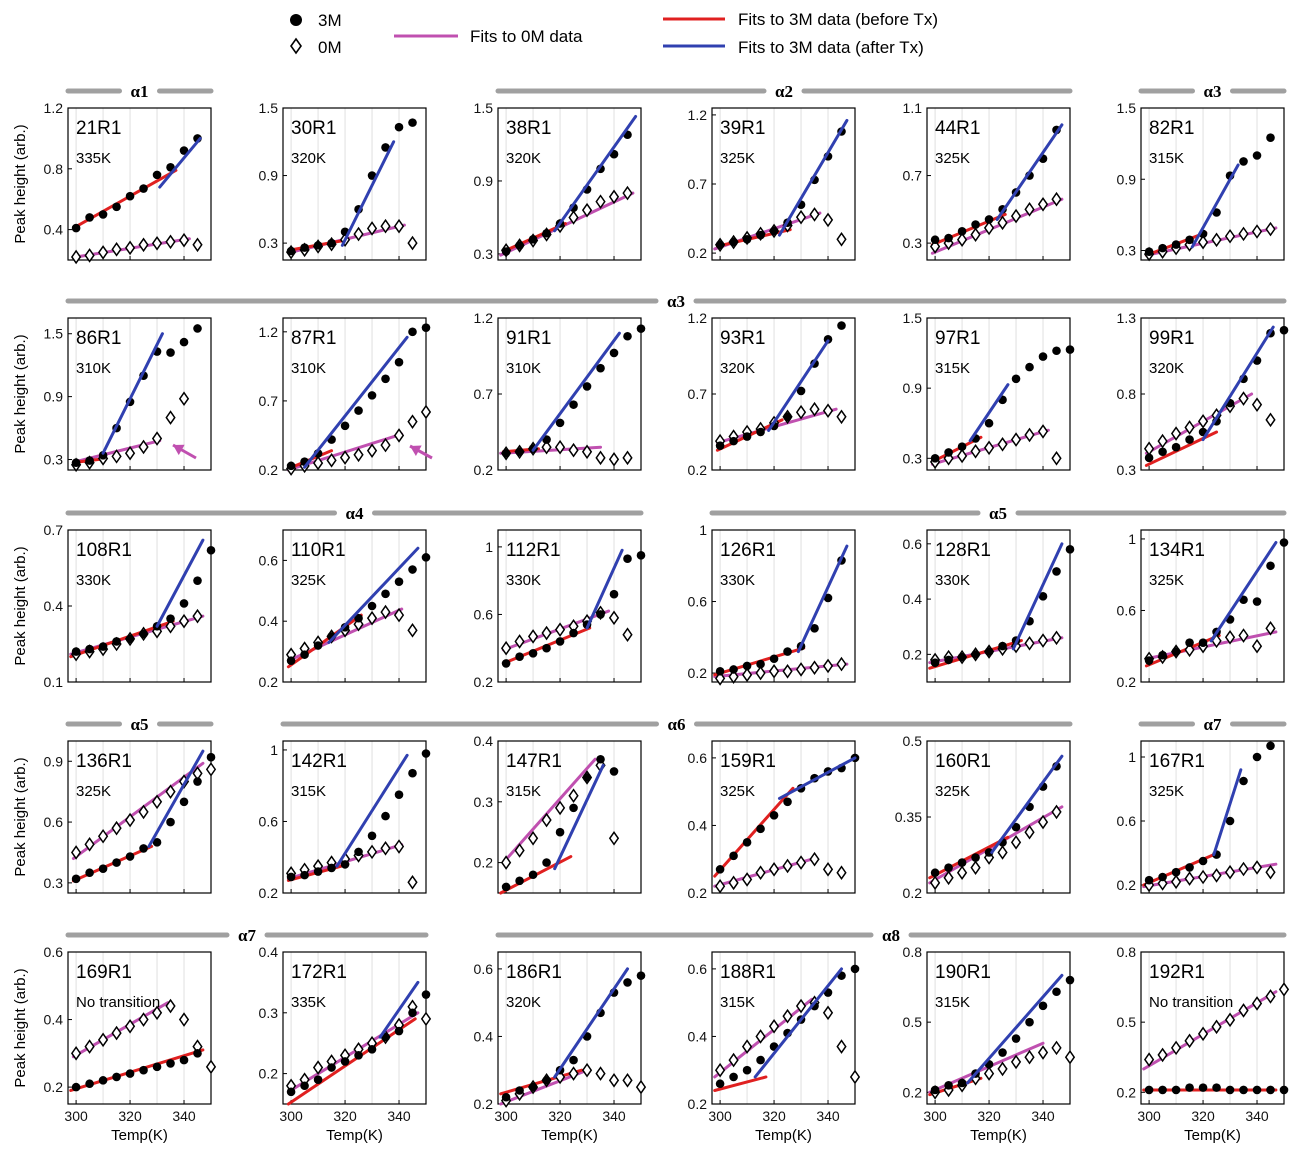 The image size is (1290, 1153). What do you see at coordinates (54, 108) in the screenshot?
I see `y-tick-label: 1.2` at bounding box center [54, 108].